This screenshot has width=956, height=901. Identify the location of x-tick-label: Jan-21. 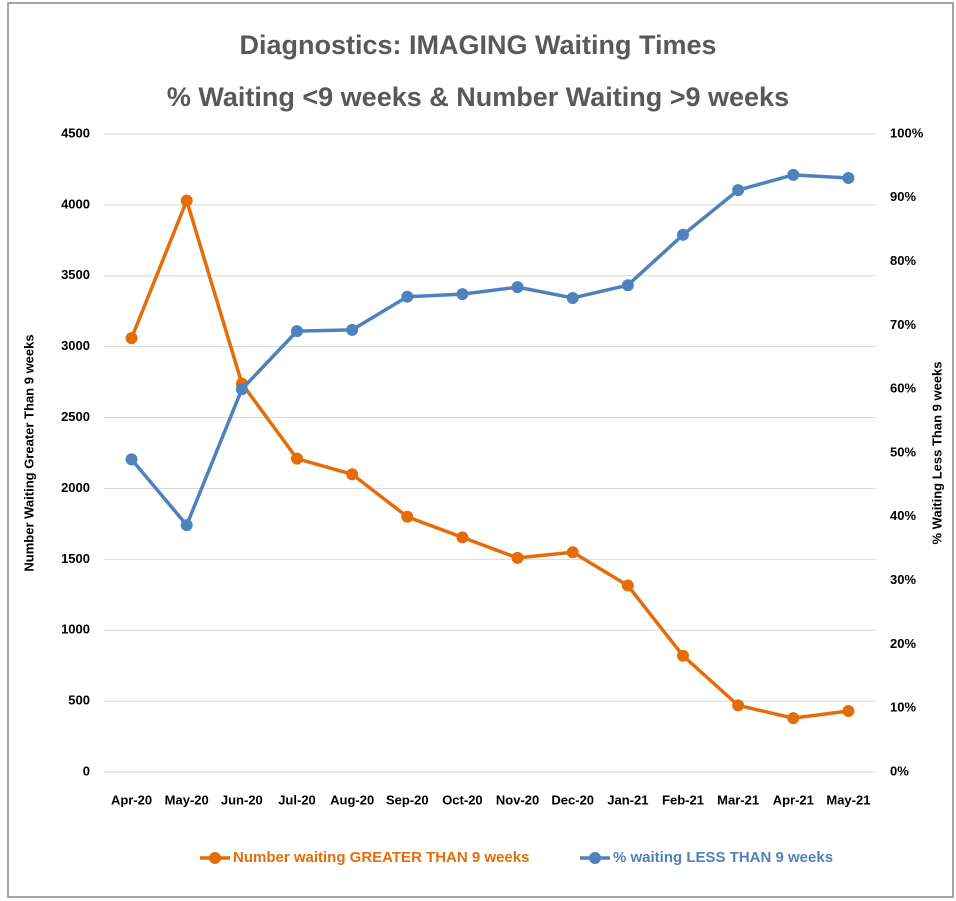
(627, 799).